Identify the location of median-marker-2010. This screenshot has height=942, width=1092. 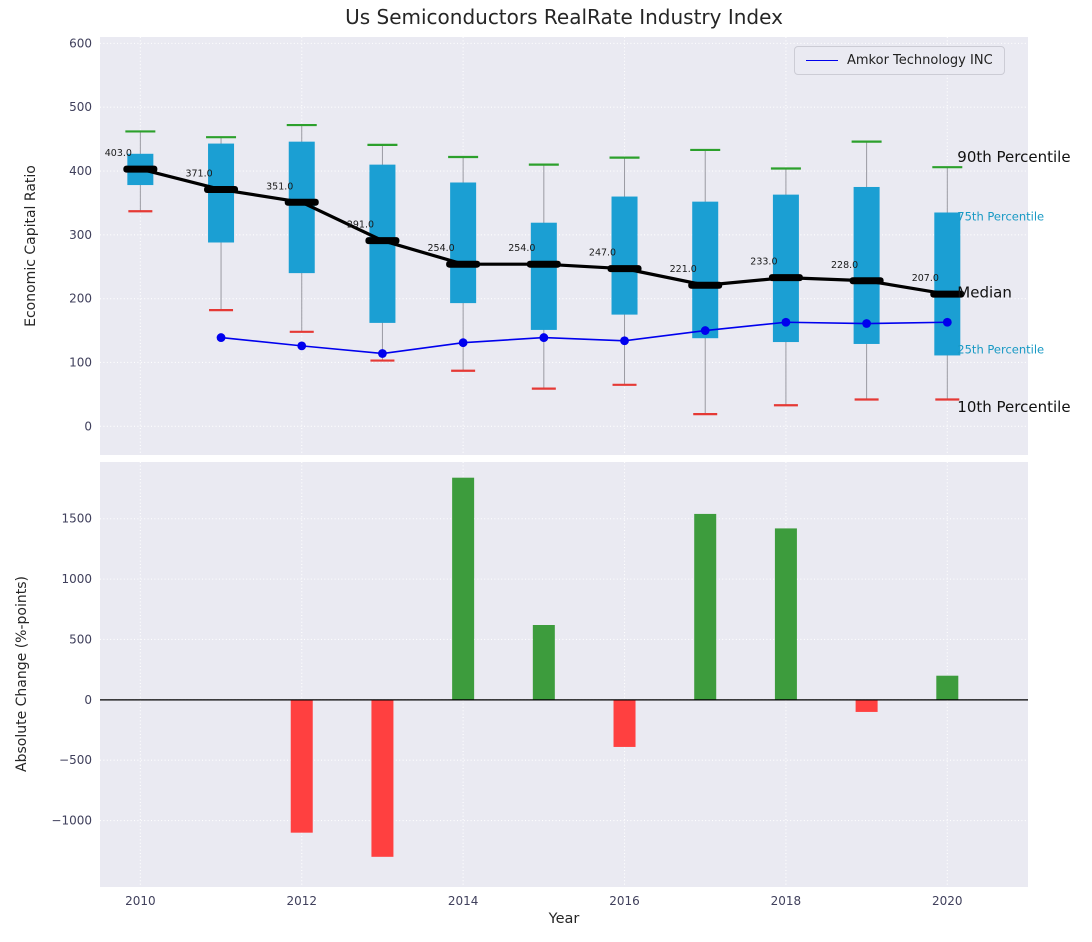
(140, 169).